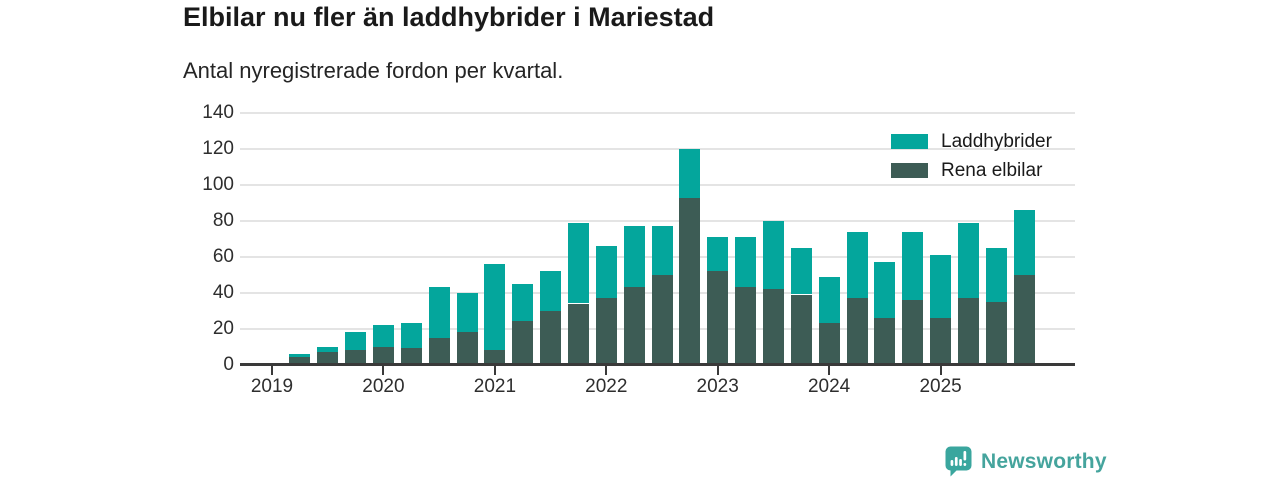 The width and height of the screenshot is (1280, 480). Describe the element at coordinates (717, 386) in the screenshot. I see `x-axis-label: 2023` at that location.